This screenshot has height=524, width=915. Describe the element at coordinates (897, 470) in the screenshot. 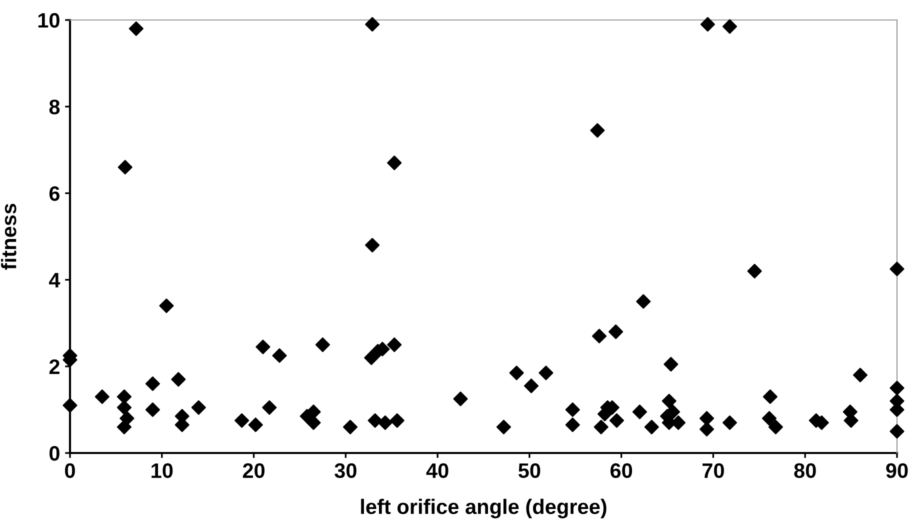

I see `x-tick-label: 90` at that location.